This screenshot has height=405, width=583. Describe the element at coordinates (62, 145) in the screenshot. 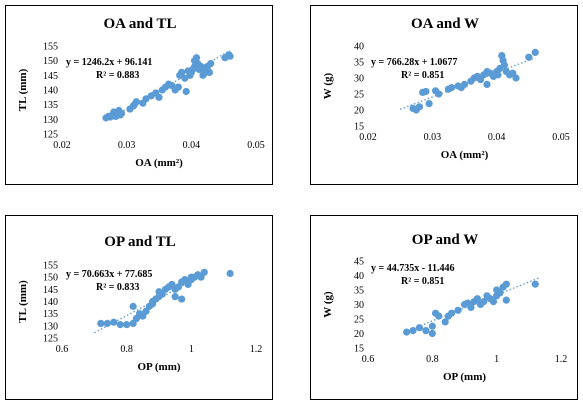

I see `x-tick-label: 0.02` at that location.